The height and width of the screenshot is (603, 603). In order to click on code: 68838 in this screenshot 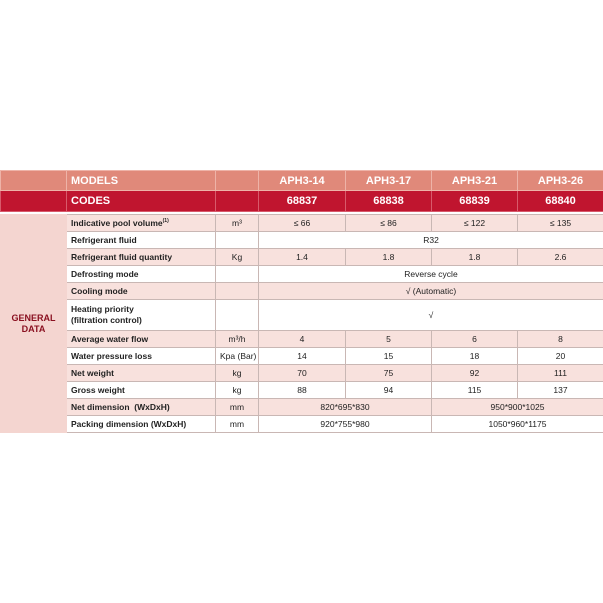, I will do `click(388, 201)`.